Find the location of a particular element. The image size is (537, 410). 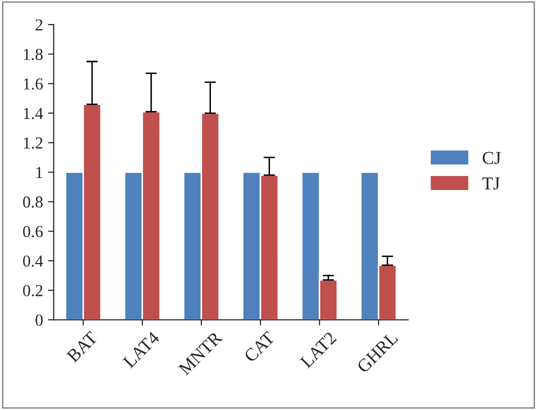

x-tick-label: CAT is located at coordinates (260, 346).